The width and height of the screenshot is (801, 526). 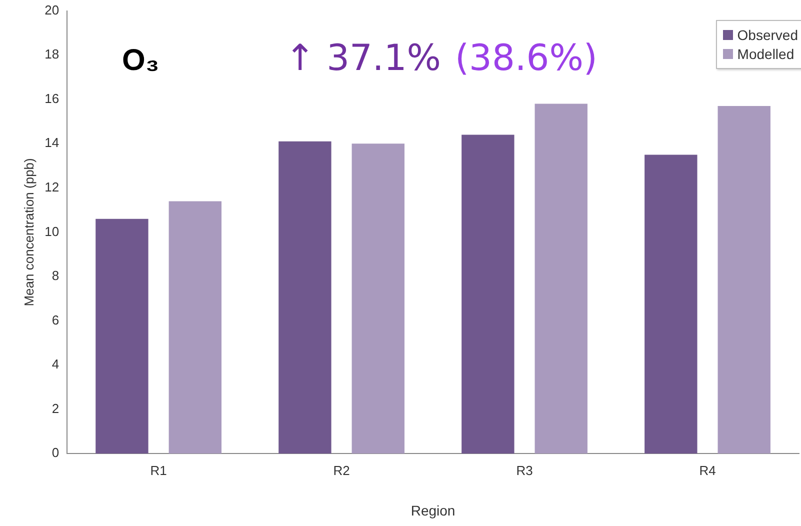 I want to click on x-tick-label: R4, so click(x=707, y=470).